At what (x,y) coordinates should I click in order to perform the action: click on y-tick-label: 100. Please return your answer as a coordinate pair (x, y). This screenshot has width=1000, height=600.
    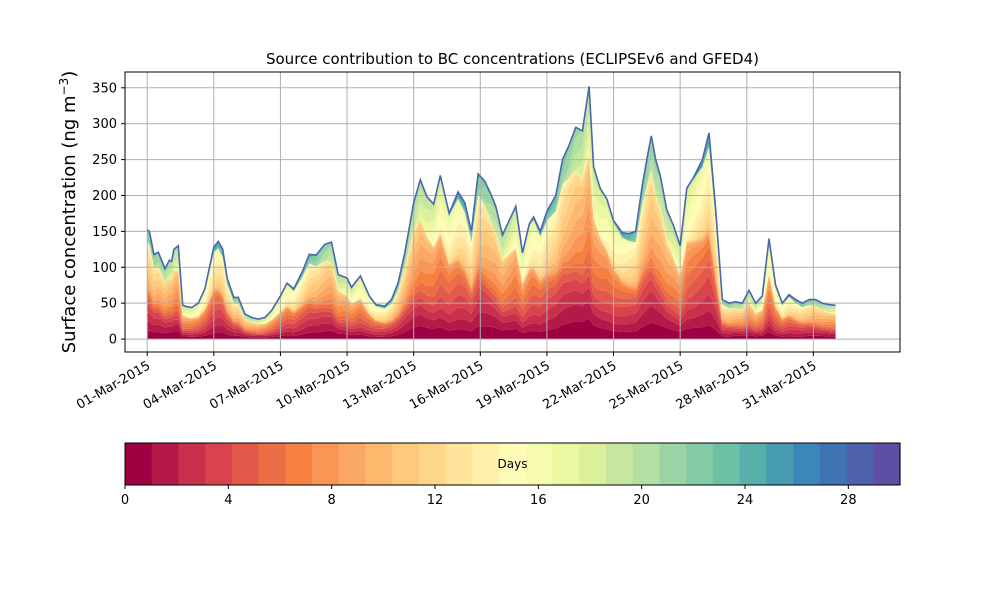
    Looking at the image, I should click on (104, 268).